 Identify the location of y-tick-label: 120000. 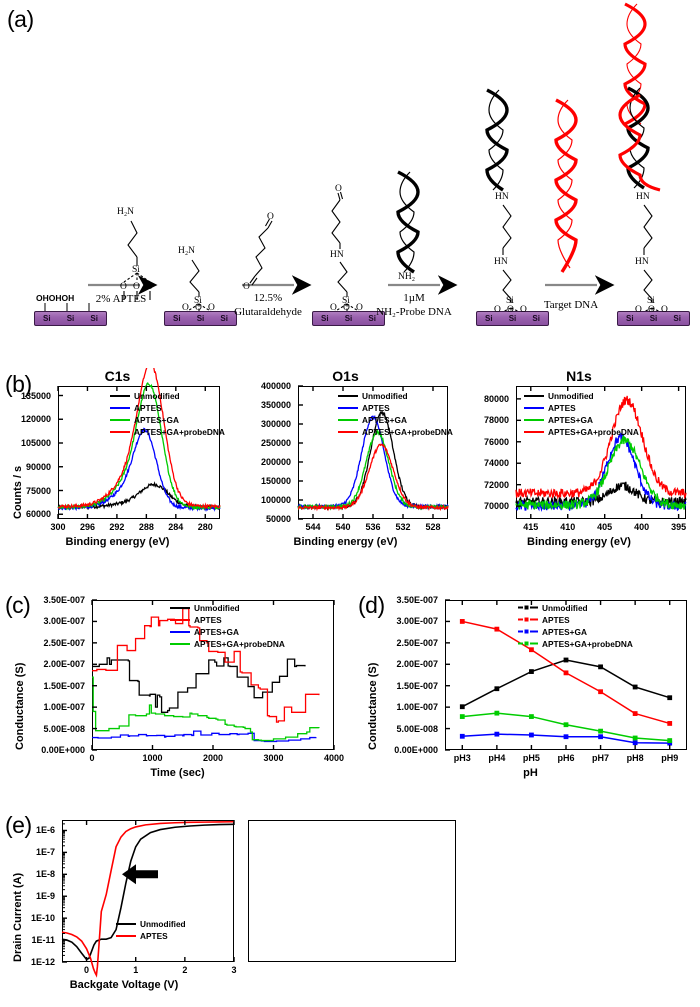
(35, 419).